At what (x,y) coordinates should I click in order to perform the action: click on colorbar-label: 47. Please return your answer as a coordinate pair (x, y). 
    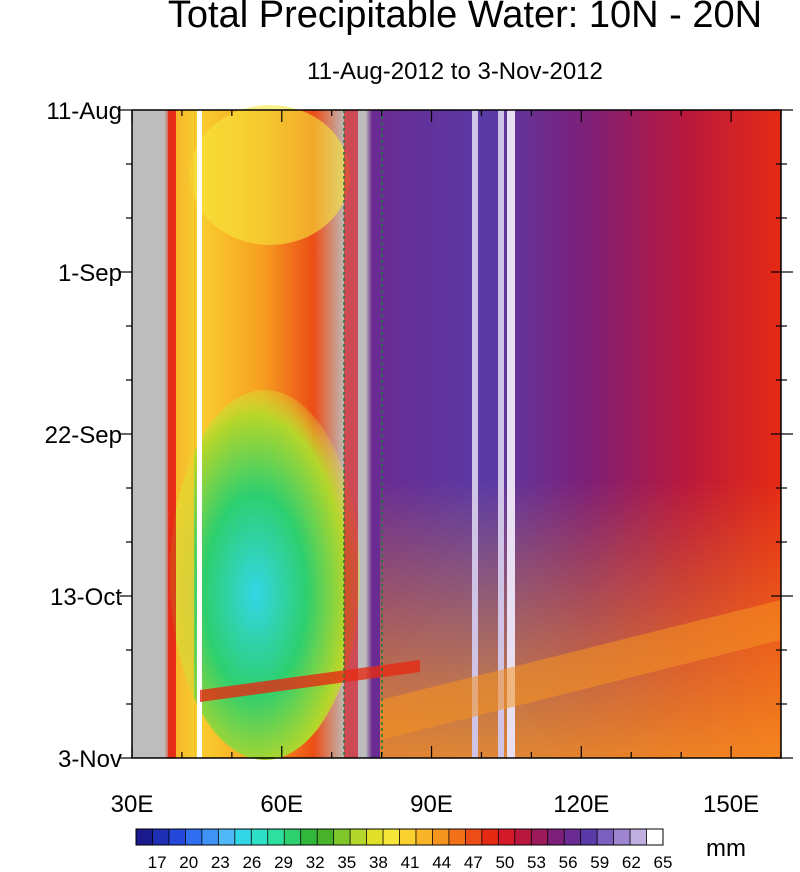
    Looking at the image, I should click on (473, 862).